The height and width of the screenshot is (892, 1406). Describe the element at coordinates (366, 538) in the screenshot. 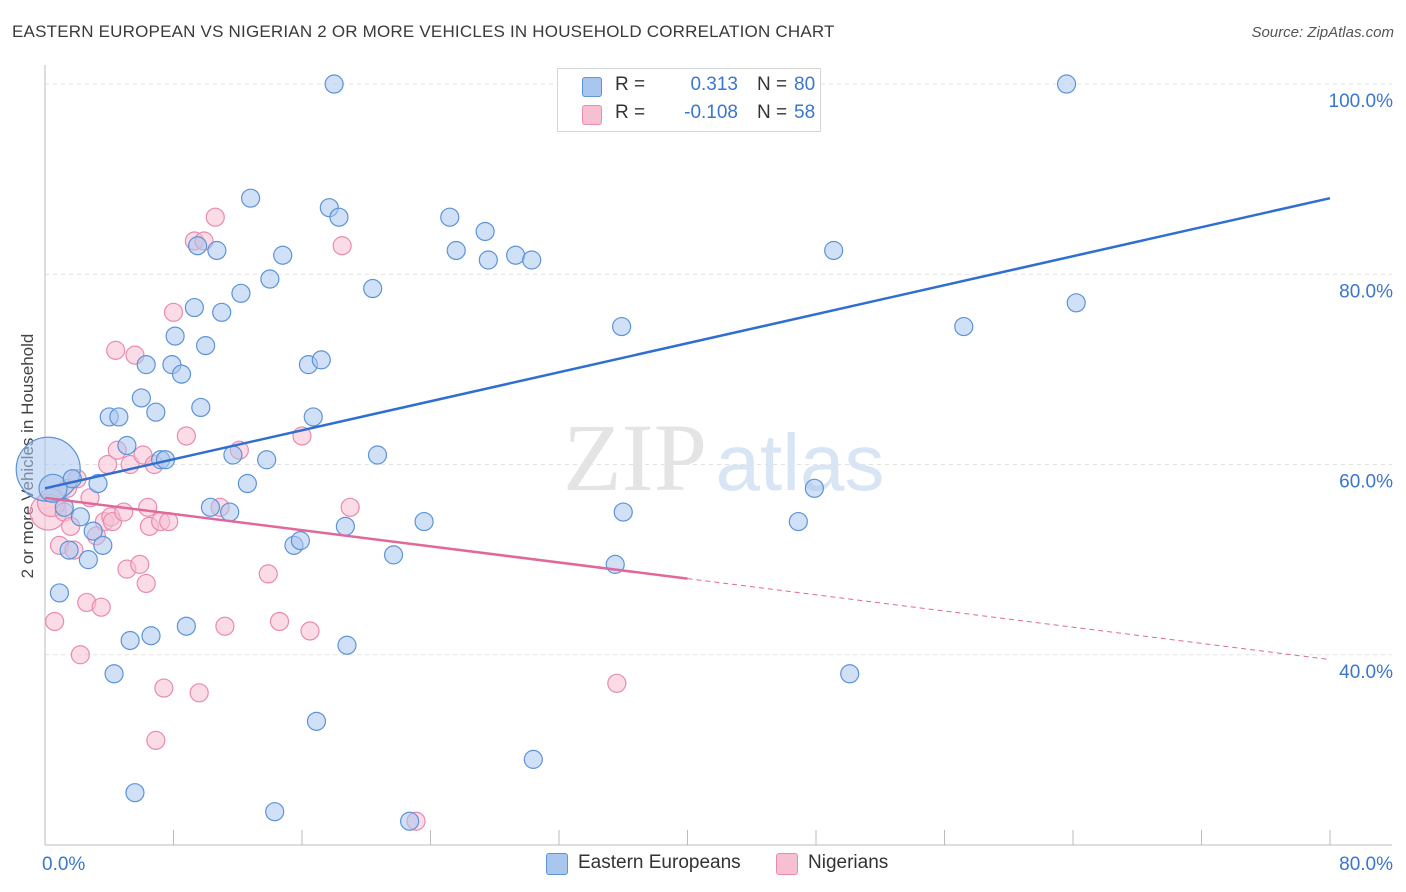

I see `nigerians-trend-line` at that location.